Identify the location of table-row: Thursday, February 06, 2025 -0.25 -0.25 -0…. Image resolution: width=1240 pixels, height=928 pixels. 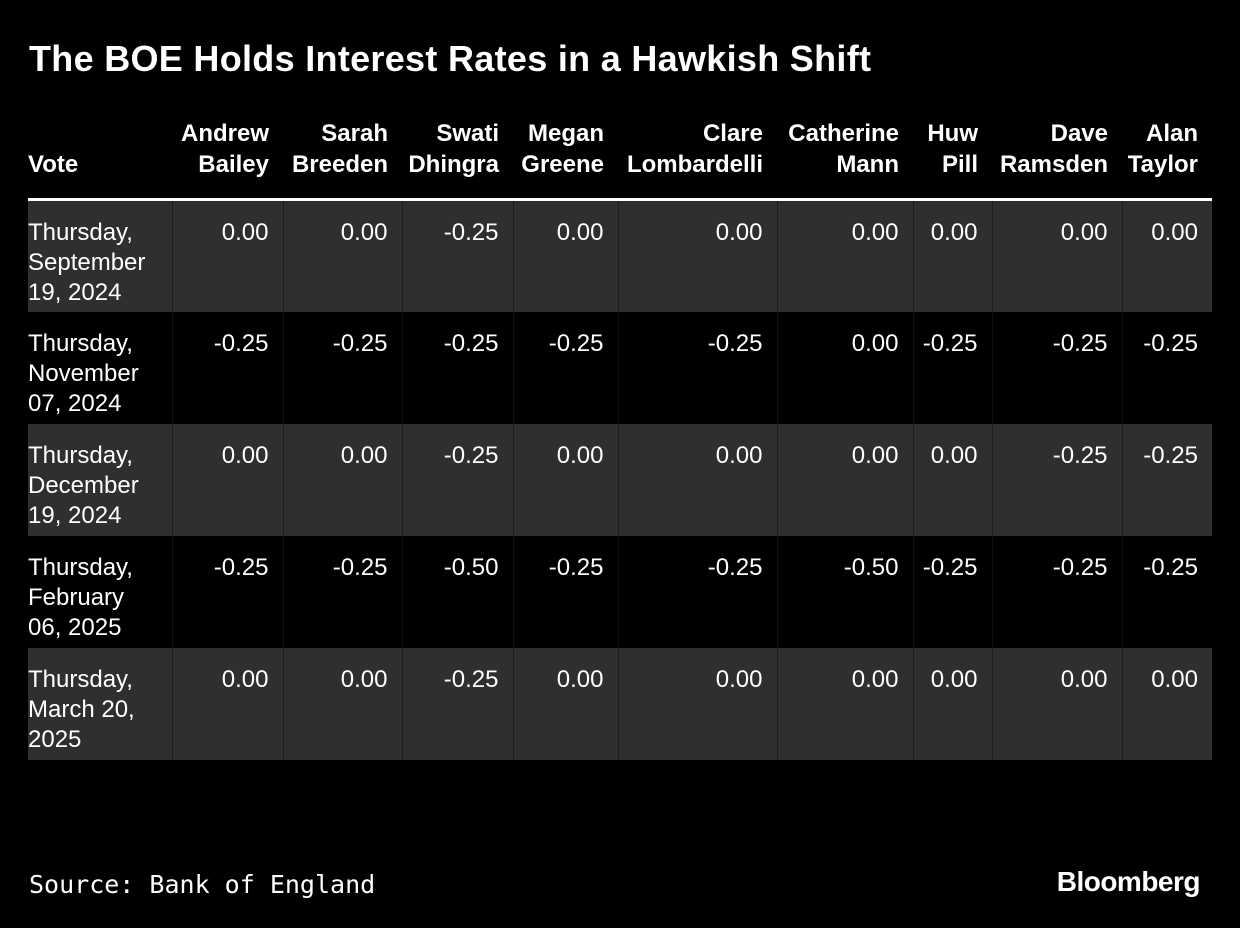
(620, 591).